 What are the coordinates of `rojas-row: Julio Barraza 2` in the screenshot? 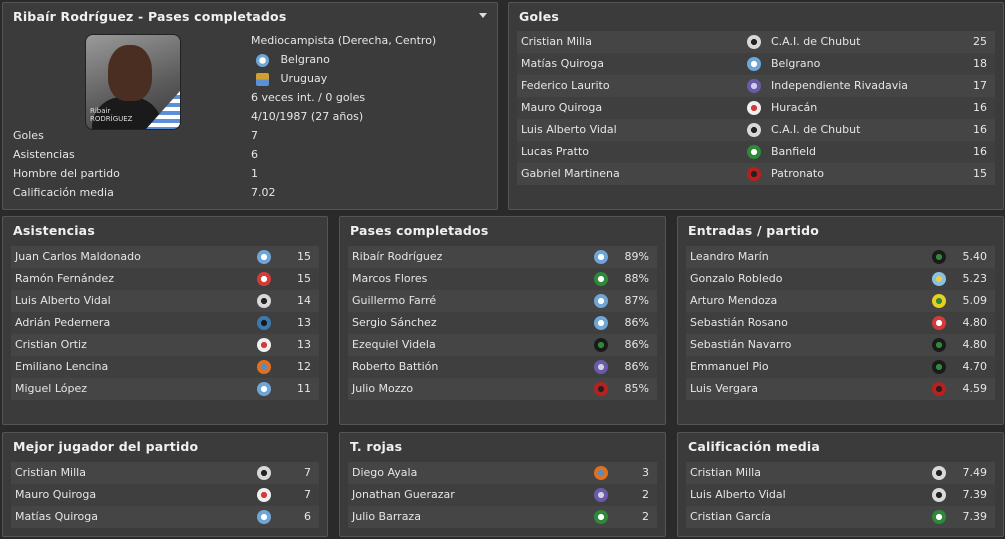 It's located at (502, 517).